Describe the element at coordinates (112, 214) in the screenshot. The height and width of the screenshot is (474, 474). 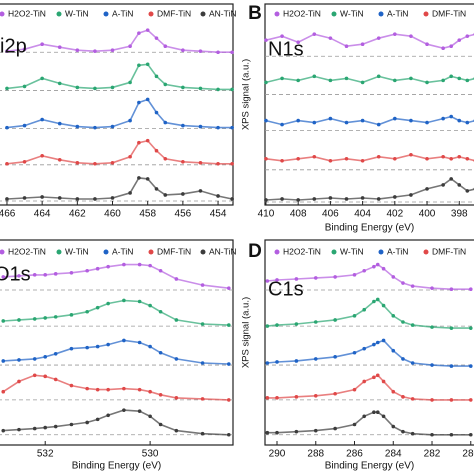
I see `x-tick-label: 460` at that location.